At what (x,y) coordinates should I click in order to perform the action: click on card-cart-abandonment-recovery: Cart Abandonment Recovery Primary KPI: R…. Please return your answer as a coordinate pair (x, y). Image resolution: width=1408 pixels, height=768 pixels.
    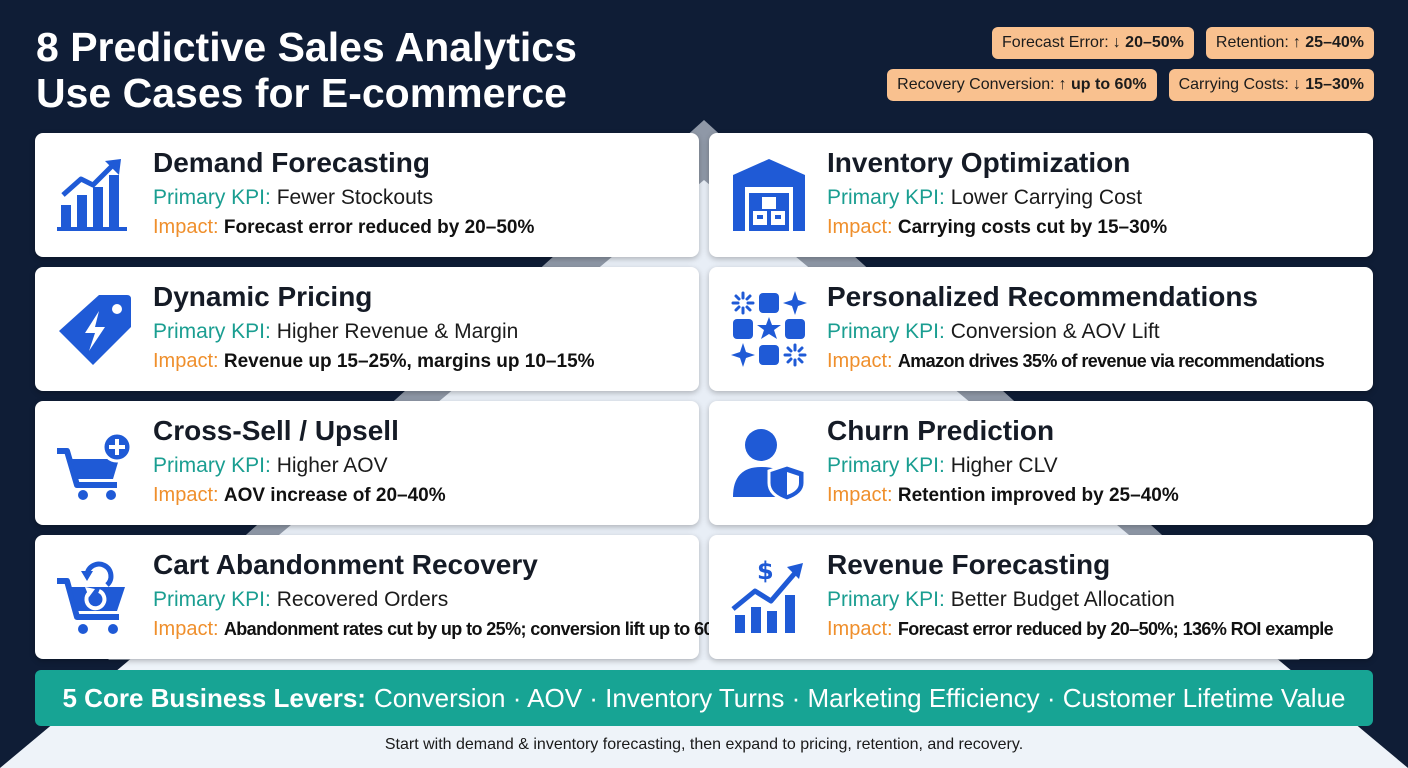
    Looking at the image, I should click on (382, 597).